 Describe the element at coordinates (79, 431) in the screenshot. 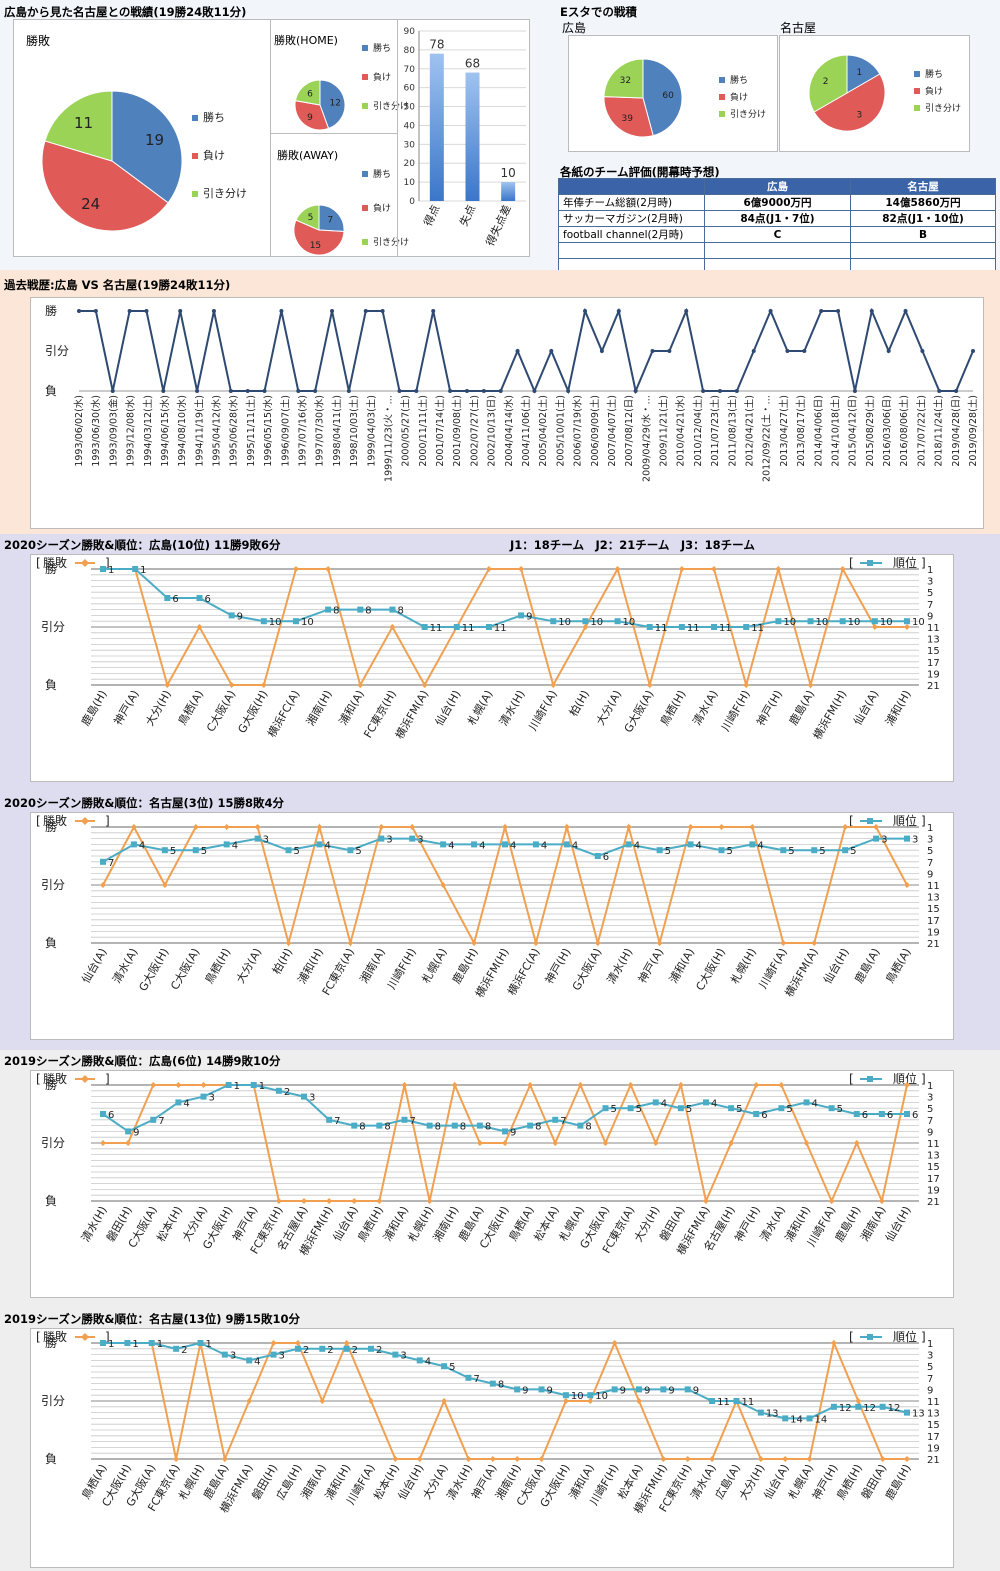

I see `x-tick-label: 1993/06/02(水)` at that location.